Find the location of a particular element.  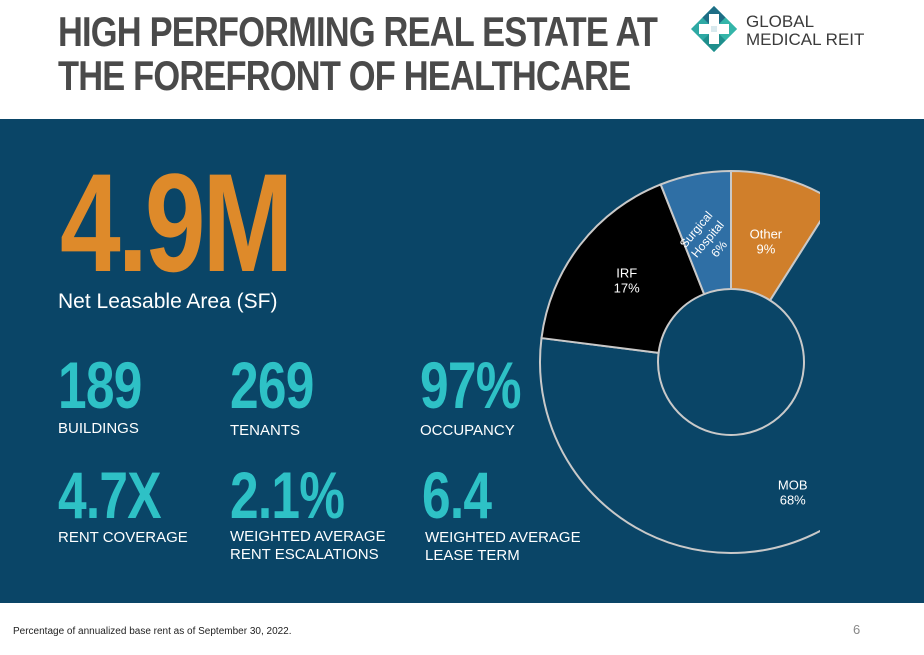

lease-term-value: 6.4 is located at coordinates (457, 495).